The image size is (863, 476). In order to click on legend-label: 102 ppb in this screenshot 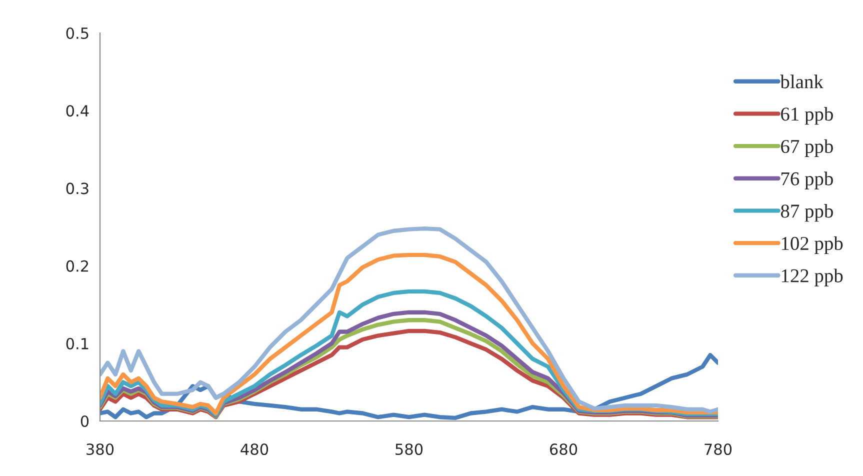, I will do `click(812, 245)`.